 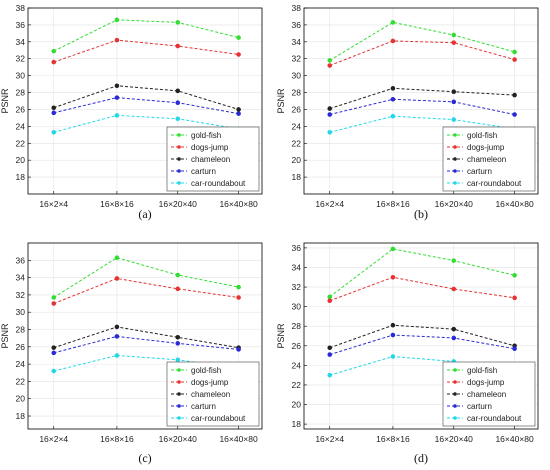 What do you see at coordinates (514, 439) in the screenshot?
I see `x-tick-label: 16×40×80` at bounding box center [514, 439].